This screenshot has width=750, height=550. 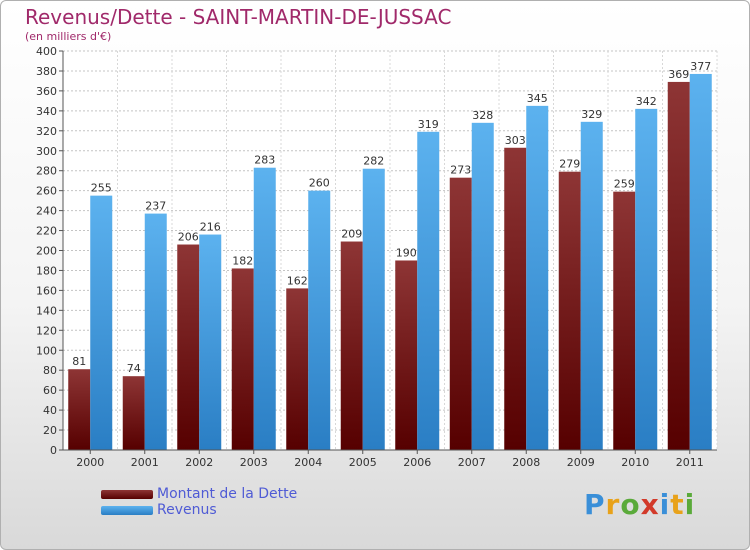 I want to click on x-tick-label: 2006, so click(x=417, y=462).